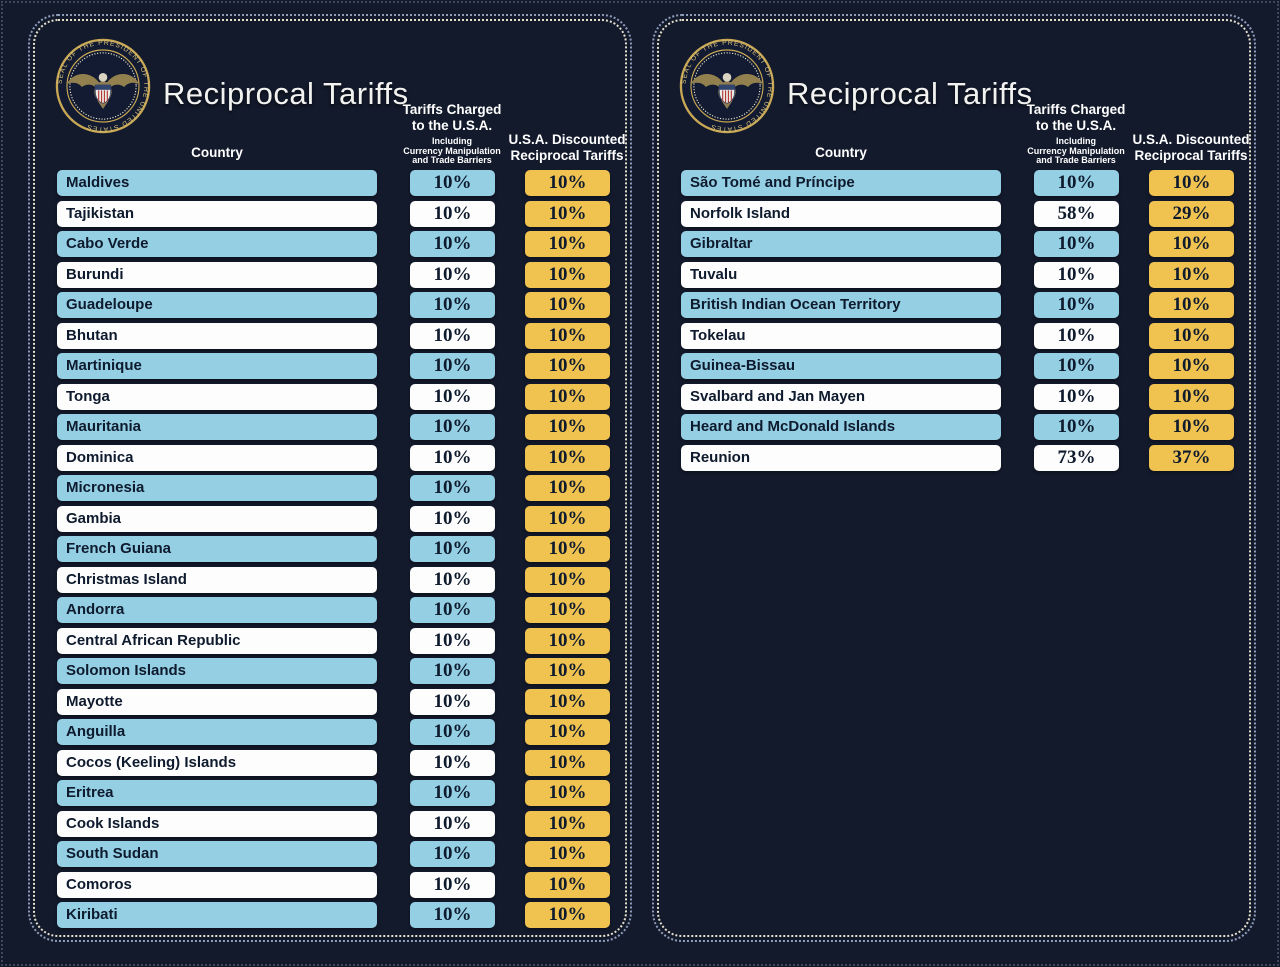  I want to click on country-cell: Andorra, so click(217, 610).